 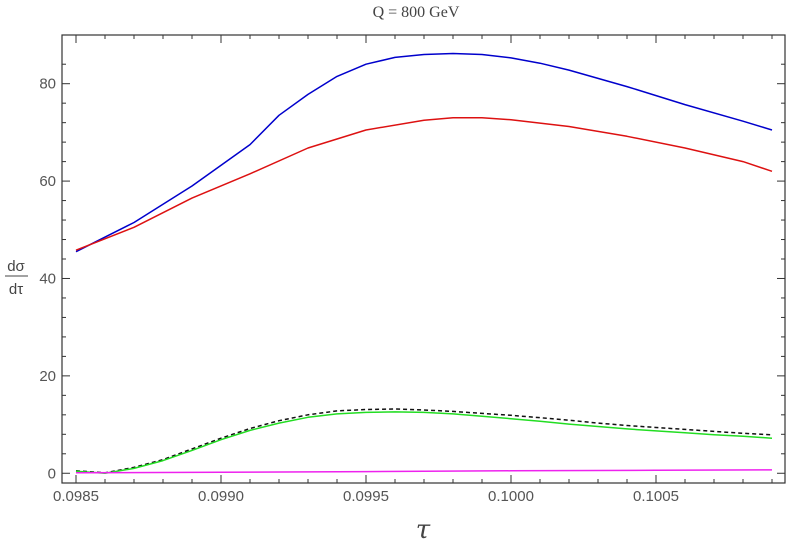 I want to click on chart-title: Q = 800 GeV, so click(x=416, y=12).